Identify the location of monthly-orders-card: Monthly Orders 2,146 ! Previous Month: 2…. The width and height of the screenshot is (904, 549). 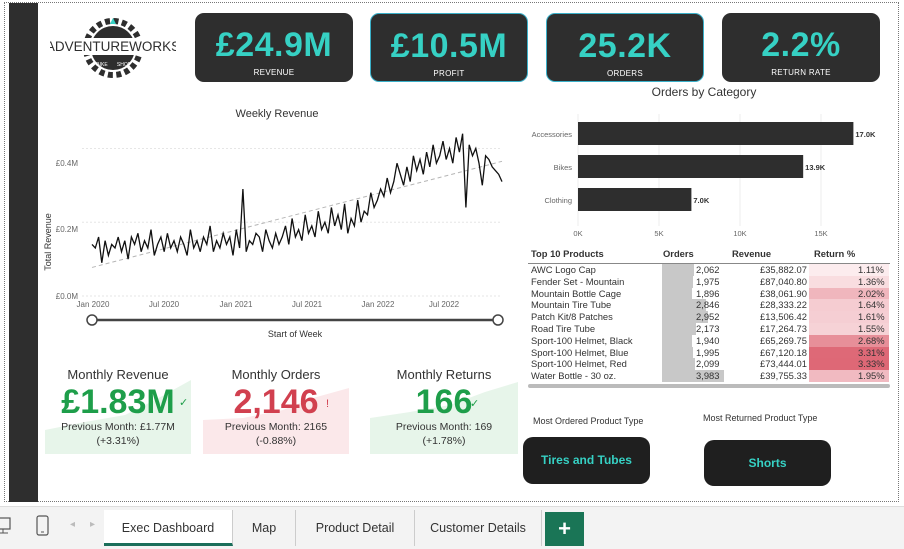
(276, 407).